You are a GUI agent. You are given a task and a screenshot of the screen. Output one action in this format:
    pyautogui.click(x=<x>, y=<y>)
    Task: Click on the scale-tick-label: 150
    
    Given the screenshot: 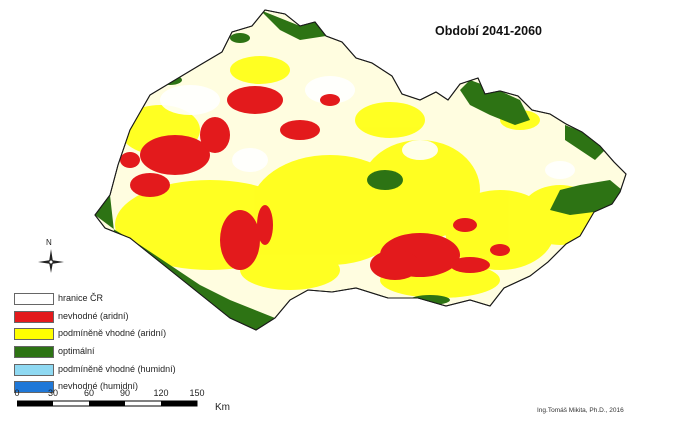 What is the action you would take?
    pyautogui.click(x=197, y=393)
    